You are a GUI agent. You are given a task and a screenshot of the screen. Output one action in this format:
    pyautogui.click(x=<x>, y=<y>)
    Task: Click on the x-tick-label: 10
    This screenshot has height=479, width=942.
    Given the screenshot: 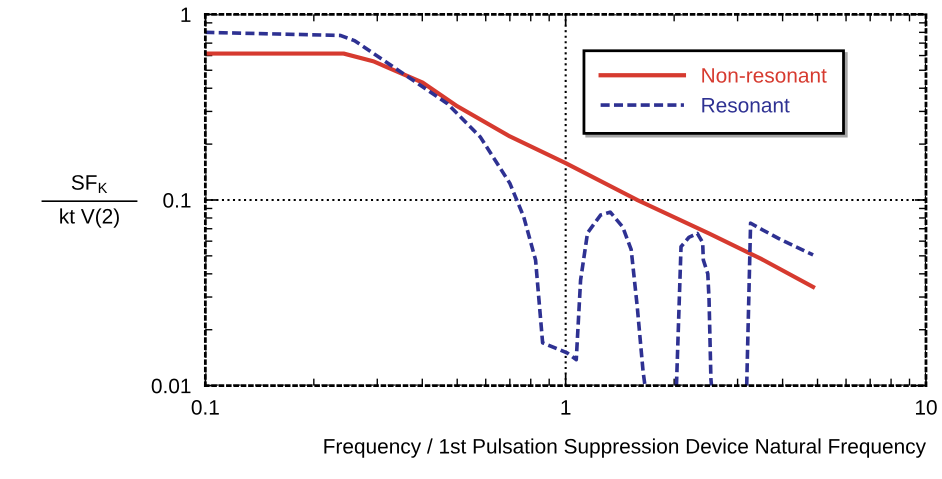 What is the action you would take?
    pyautogui.click(x=926, y=407)
    